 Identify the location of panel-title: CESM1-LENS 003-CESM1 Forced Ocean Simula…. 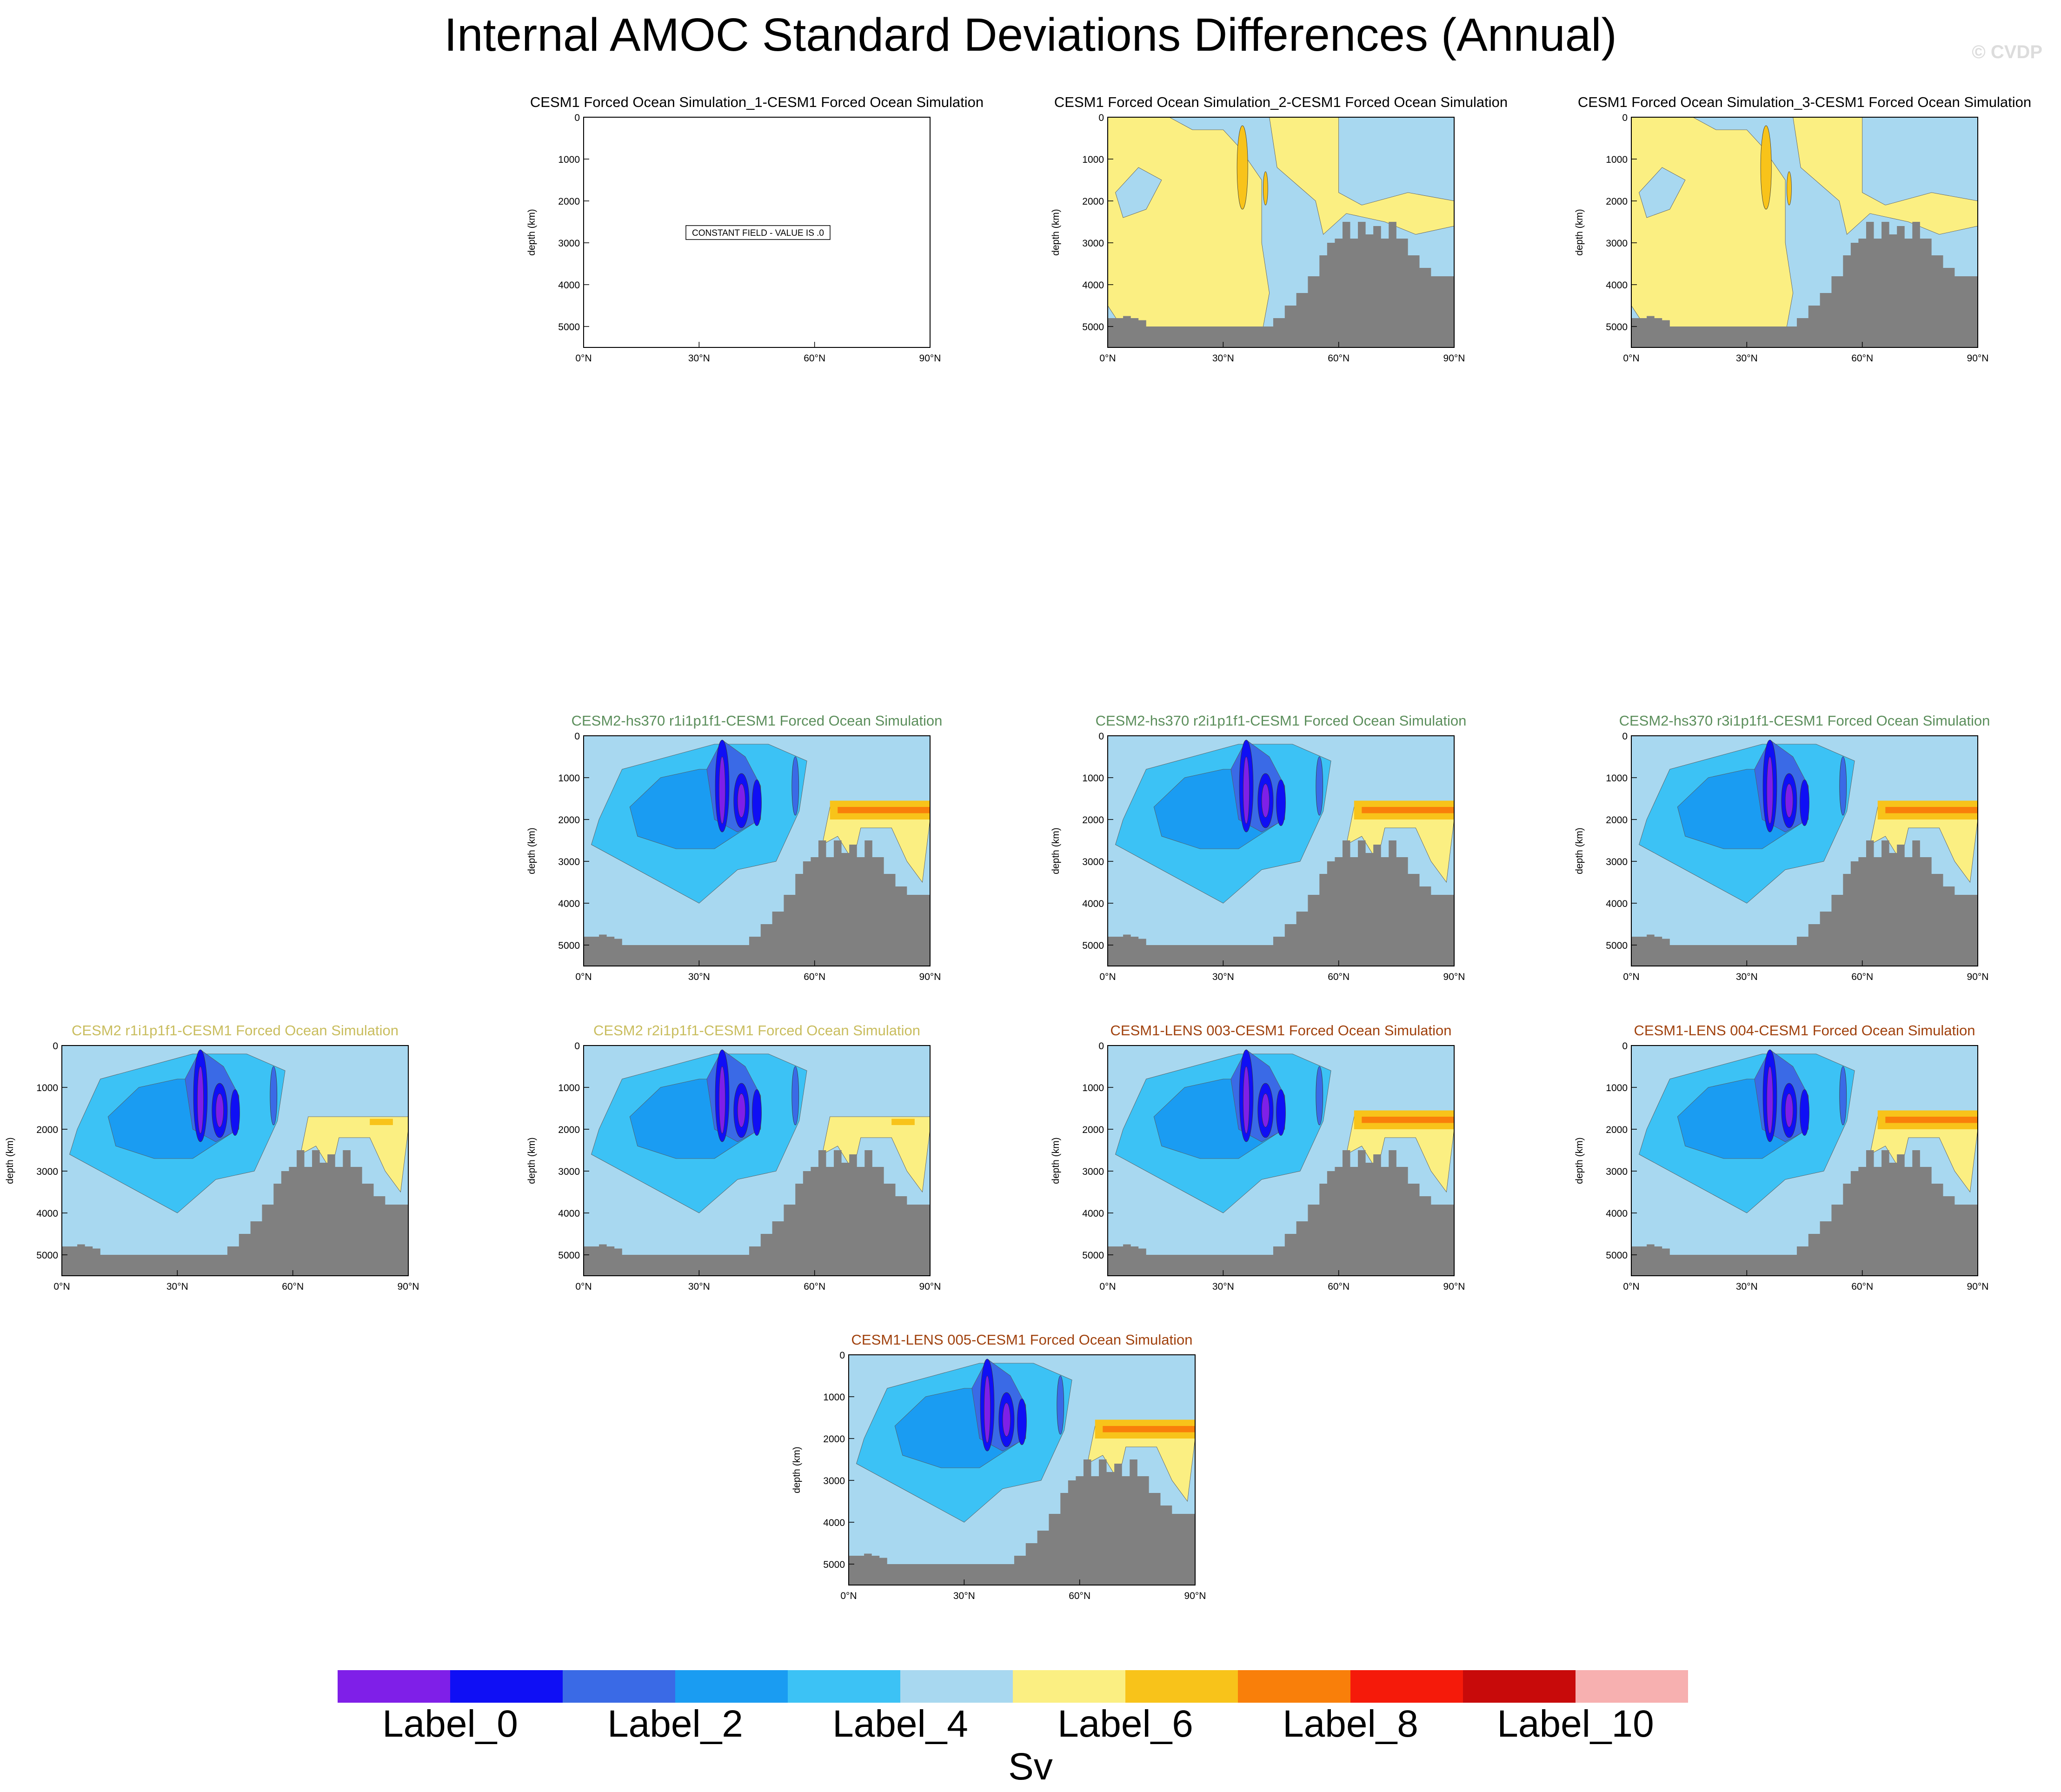
(1281, 1030).